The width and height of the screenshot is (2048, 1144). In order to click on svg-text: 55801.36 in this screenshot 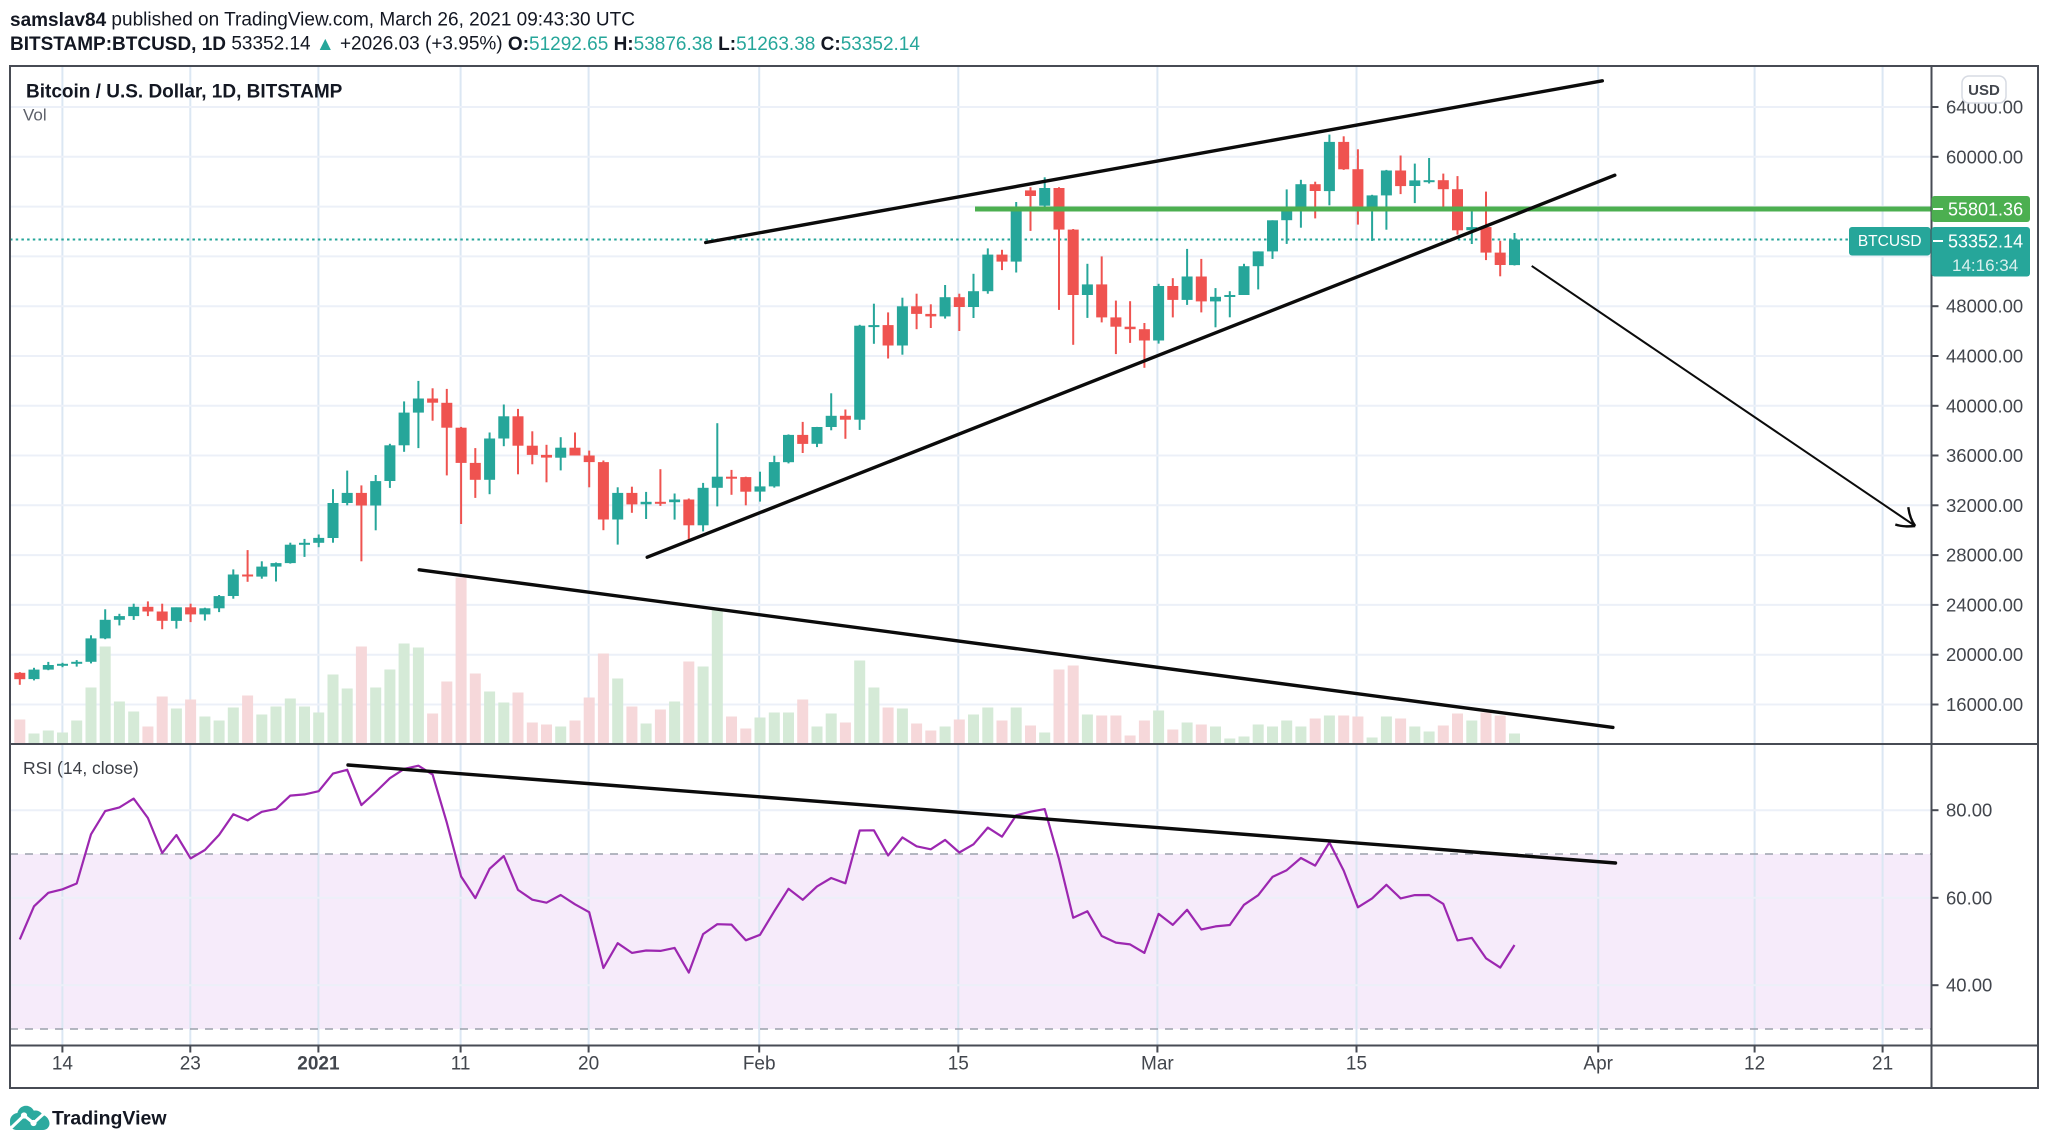, I will do `click(1985, 210)`.